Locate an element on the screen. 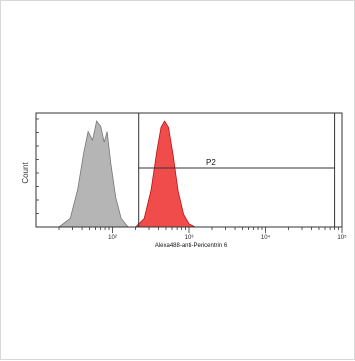 The image size is (355, 361). gate-p2-label: P2 is located at coordinates (211, 162).